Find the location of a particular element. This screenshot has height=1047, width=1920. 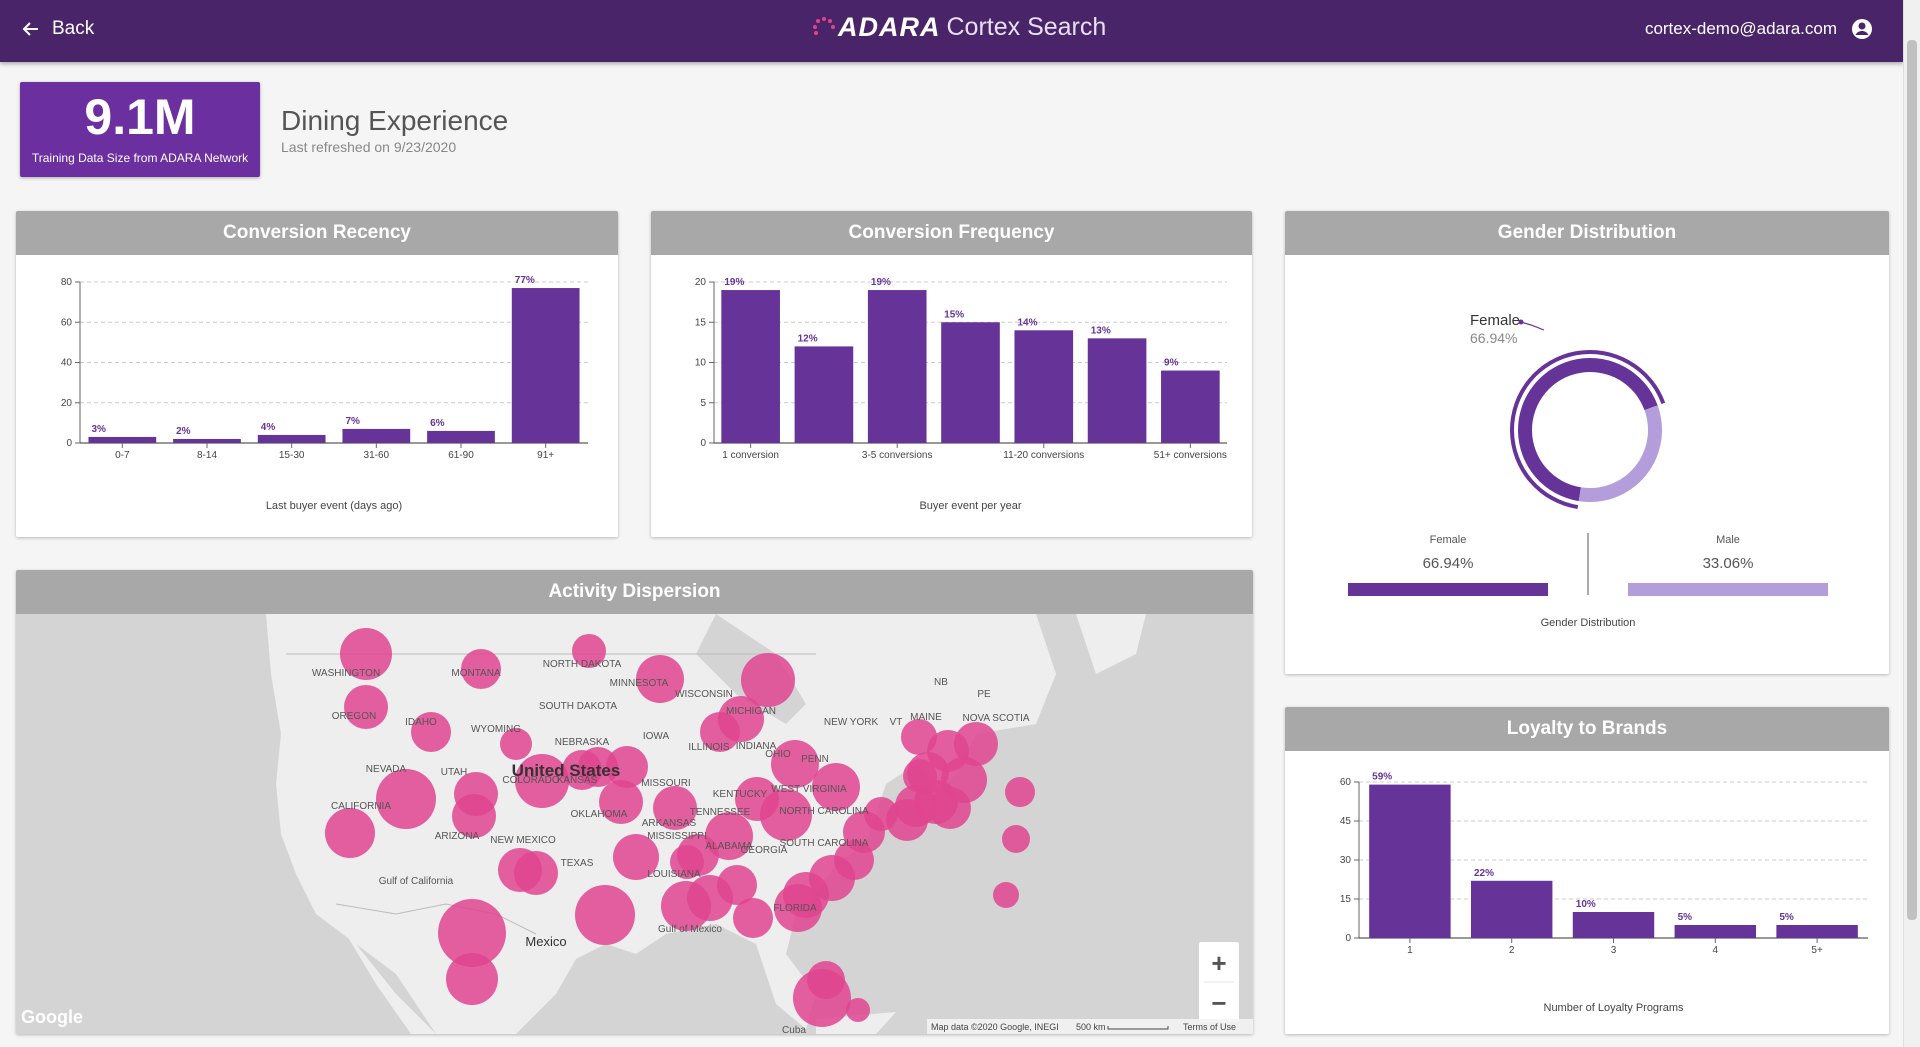

map-place-label: OKLAHOMA is located at coordinates (599, 814).